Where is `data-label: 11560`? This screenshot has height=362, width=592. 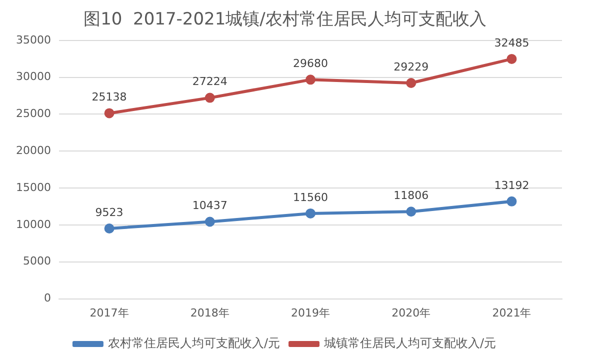 data-label: 11560 is located at coordinates (310, 197).